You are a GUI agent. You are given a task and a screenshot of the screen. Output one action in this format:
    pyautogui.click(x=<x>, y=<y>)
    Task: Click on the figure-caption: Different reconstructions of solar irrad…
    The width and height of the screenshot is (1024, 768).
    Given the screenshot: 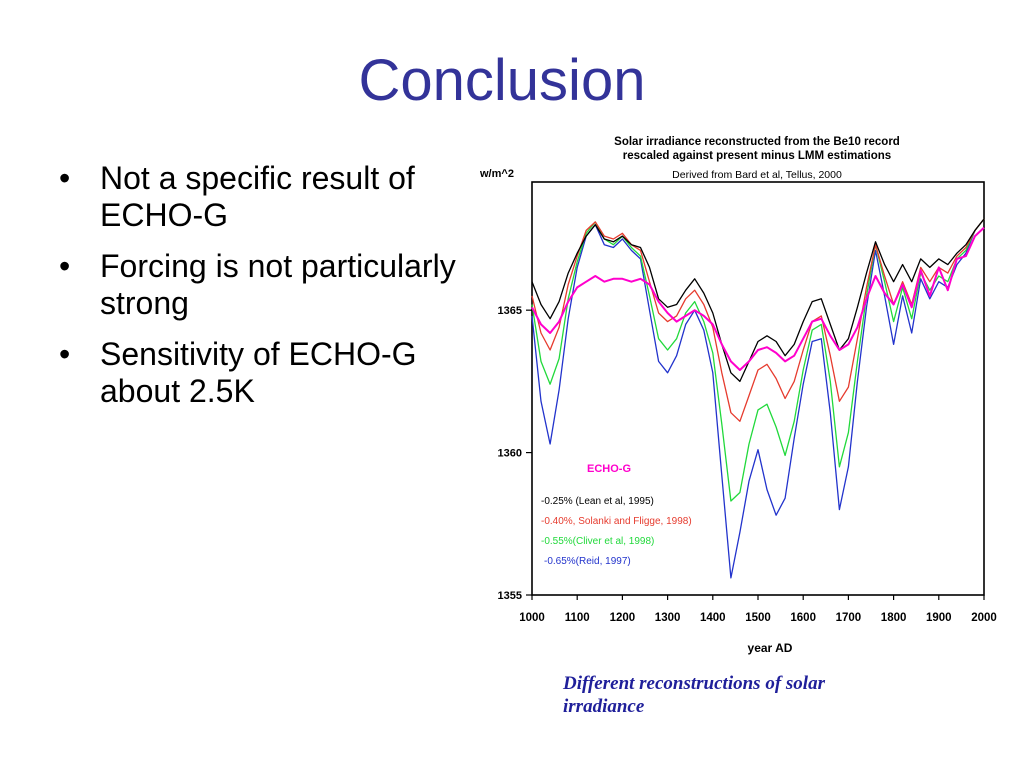 What is the action you would take?
    pyautogui.click(x=694, y=695)
    